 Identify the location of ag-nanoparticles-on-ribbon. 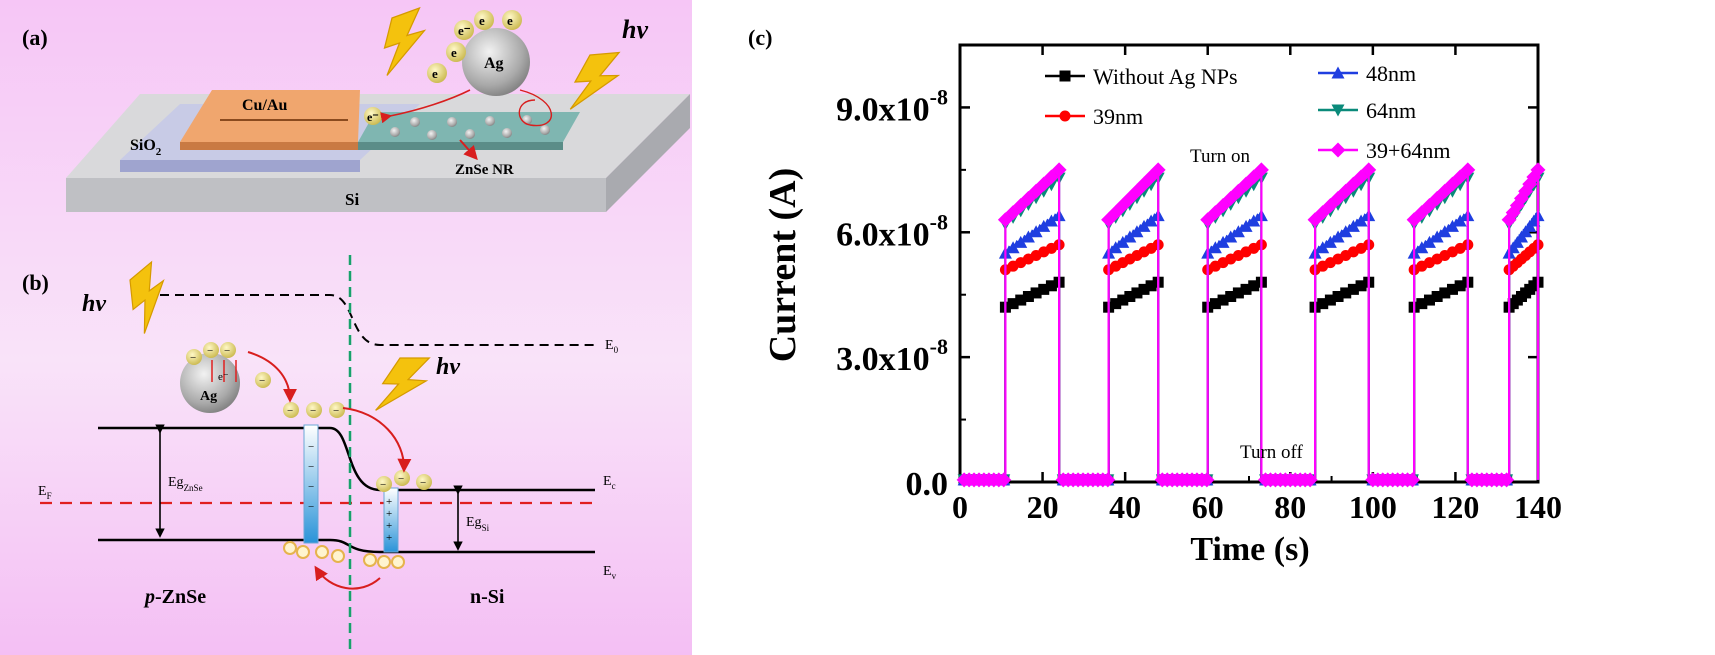
(470, 127).